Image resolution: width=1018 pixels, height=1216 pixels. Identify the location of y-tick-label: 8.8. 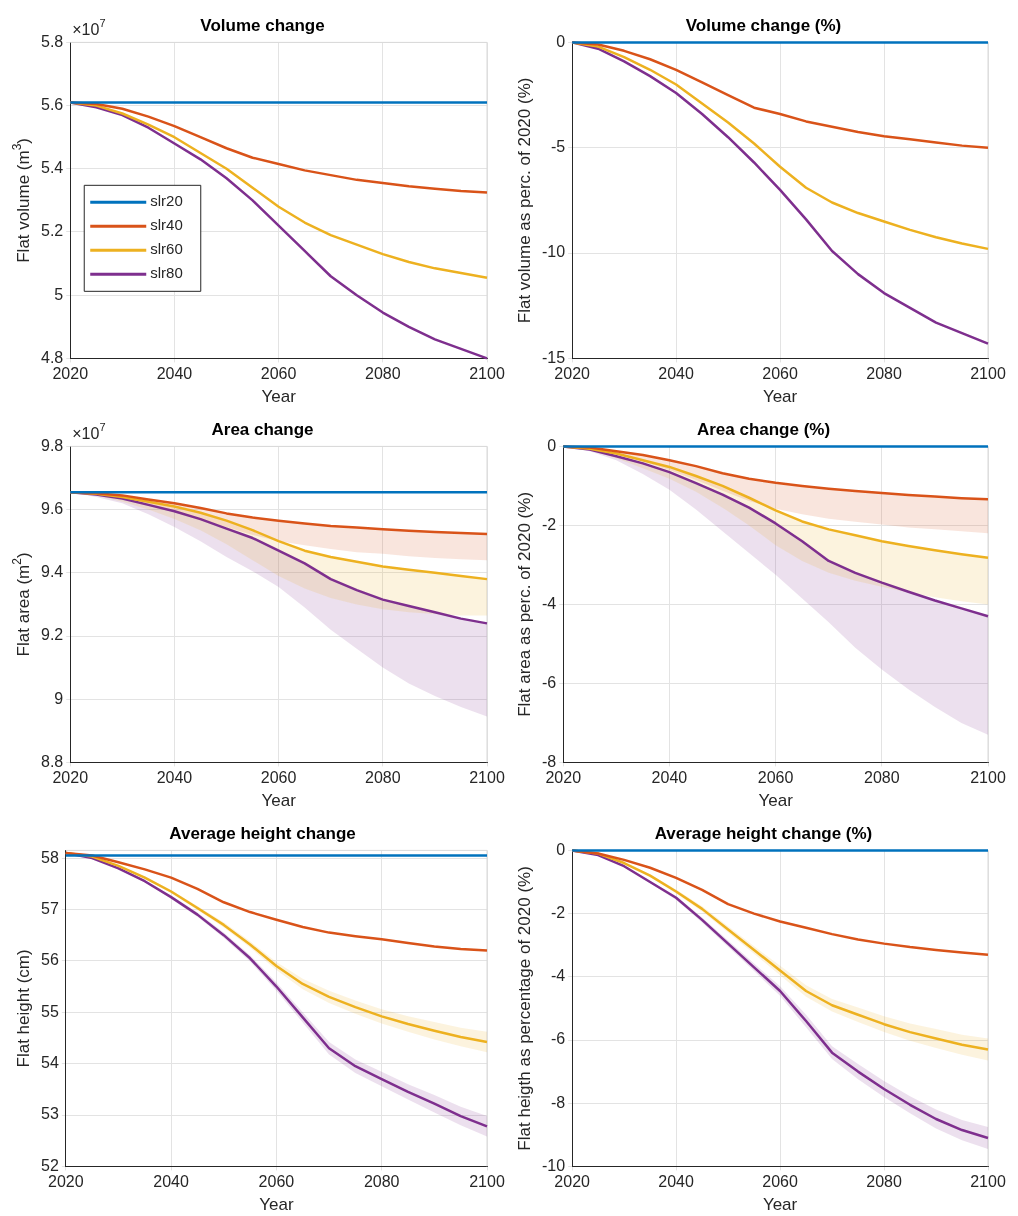
(52, 761).